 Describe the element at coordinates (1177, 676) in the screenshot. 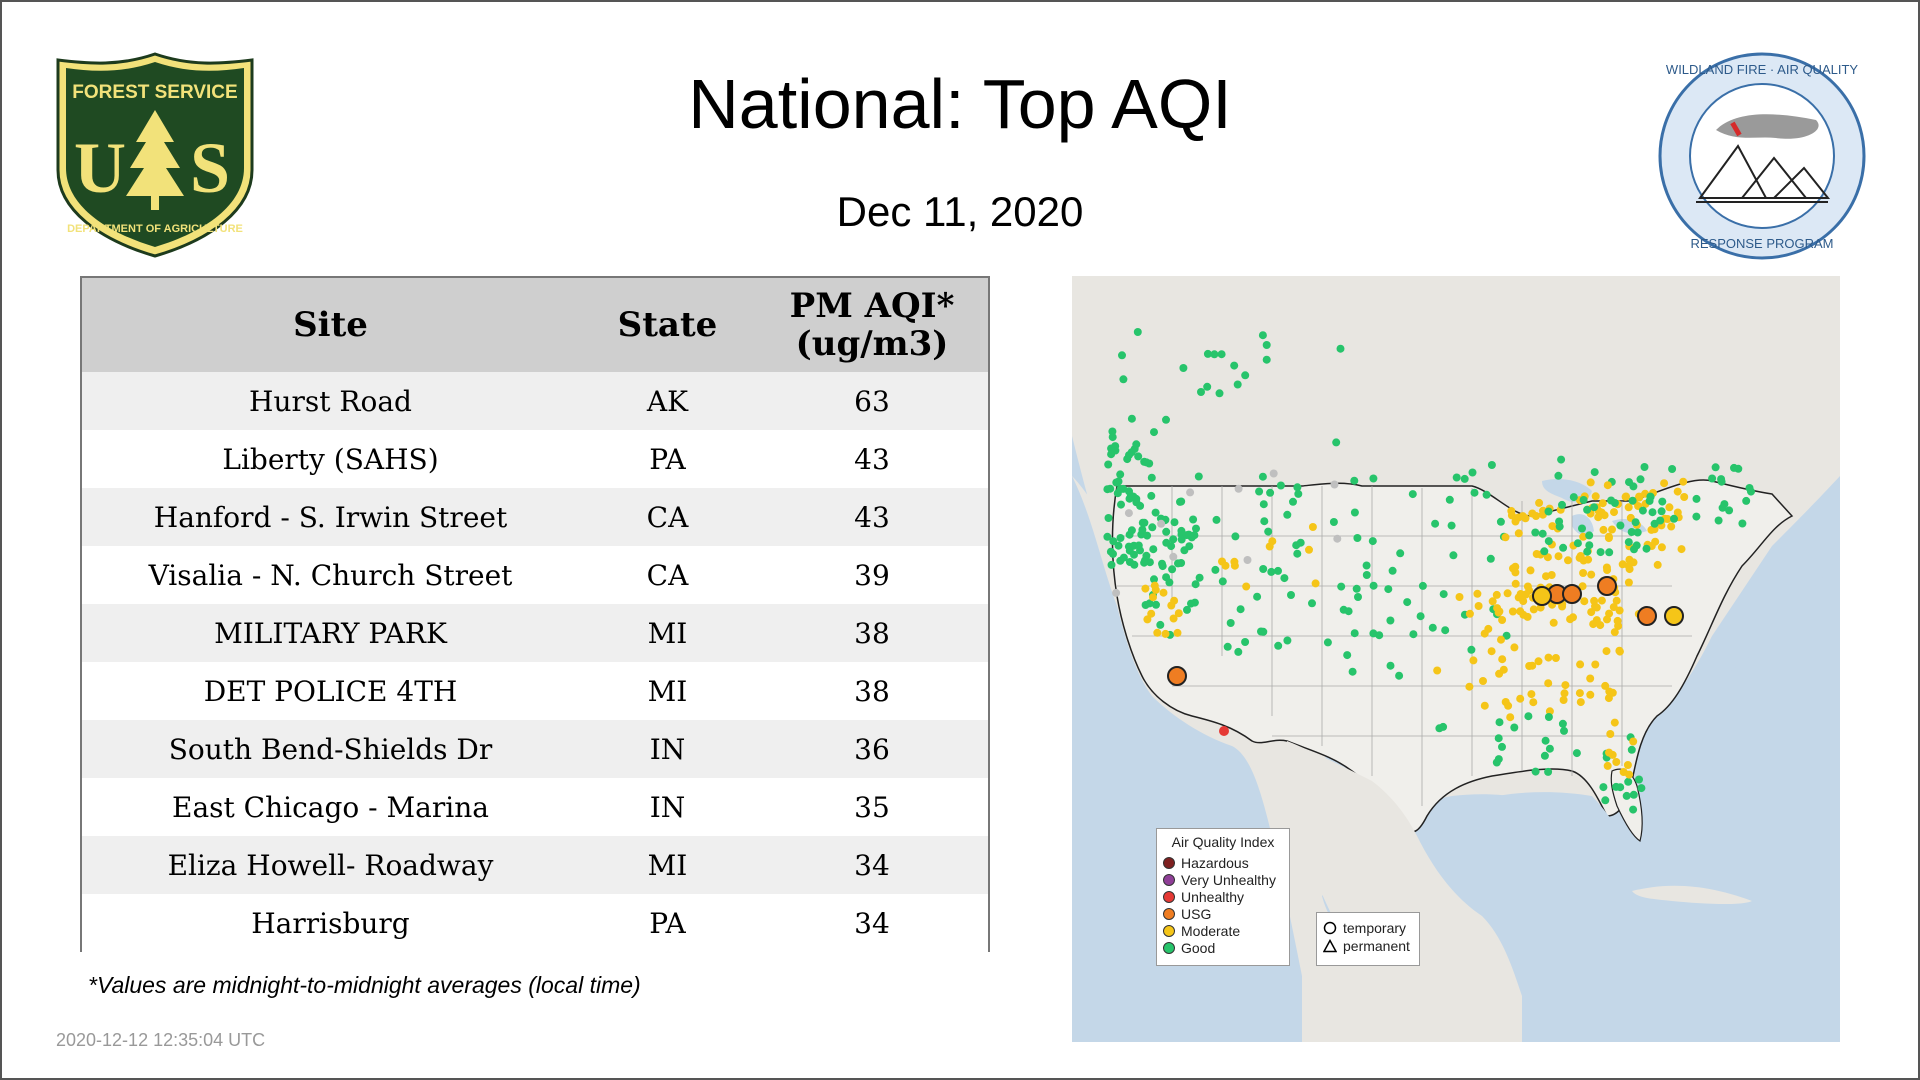

I see `station-marker-usg` at that location.